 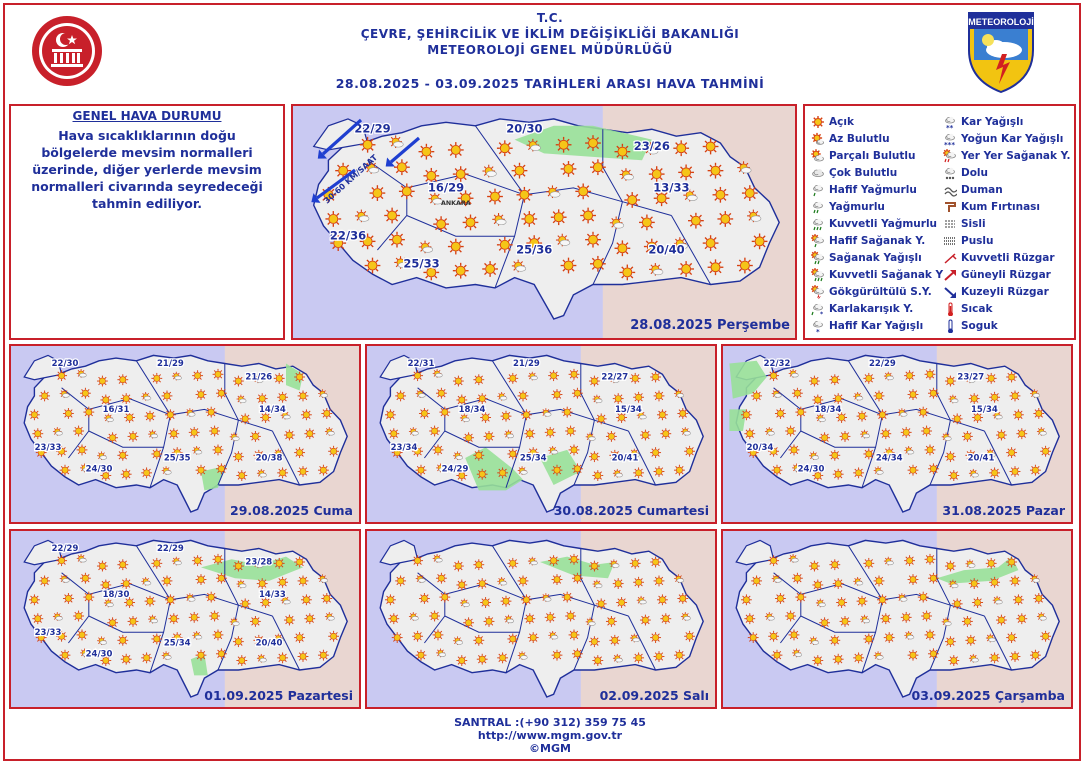 What do you see at coordinates (421, 263) in the screenshot?
I see `temperature-label: 25/33` at bounding box center [421, 263].